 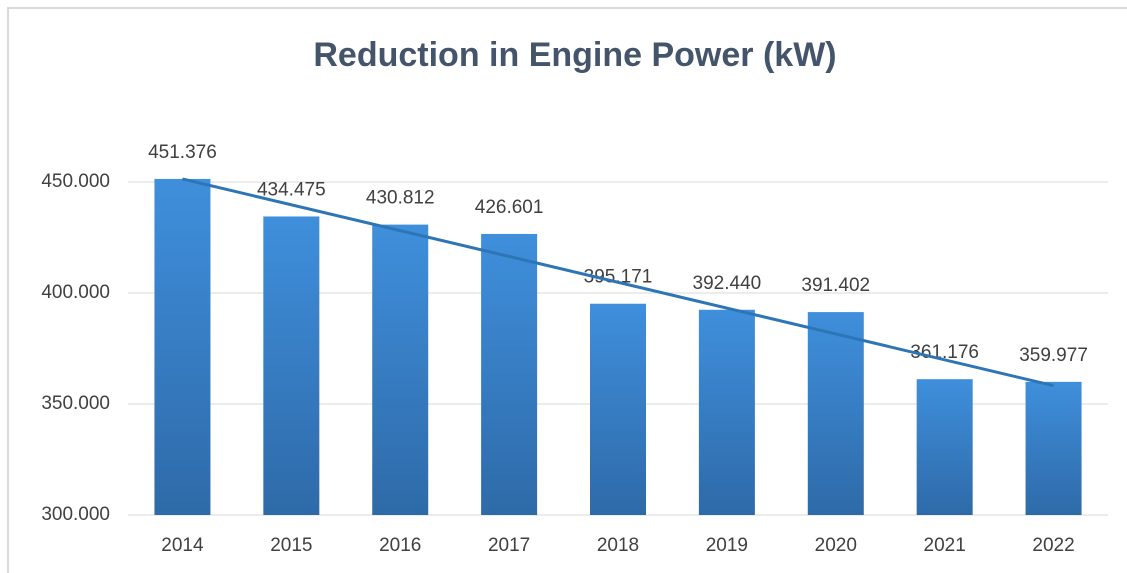 What do you see at coordinates (727, 545) in the screenshot?
I see `x-tick-label: 2019` at bounding box center [727, 545].